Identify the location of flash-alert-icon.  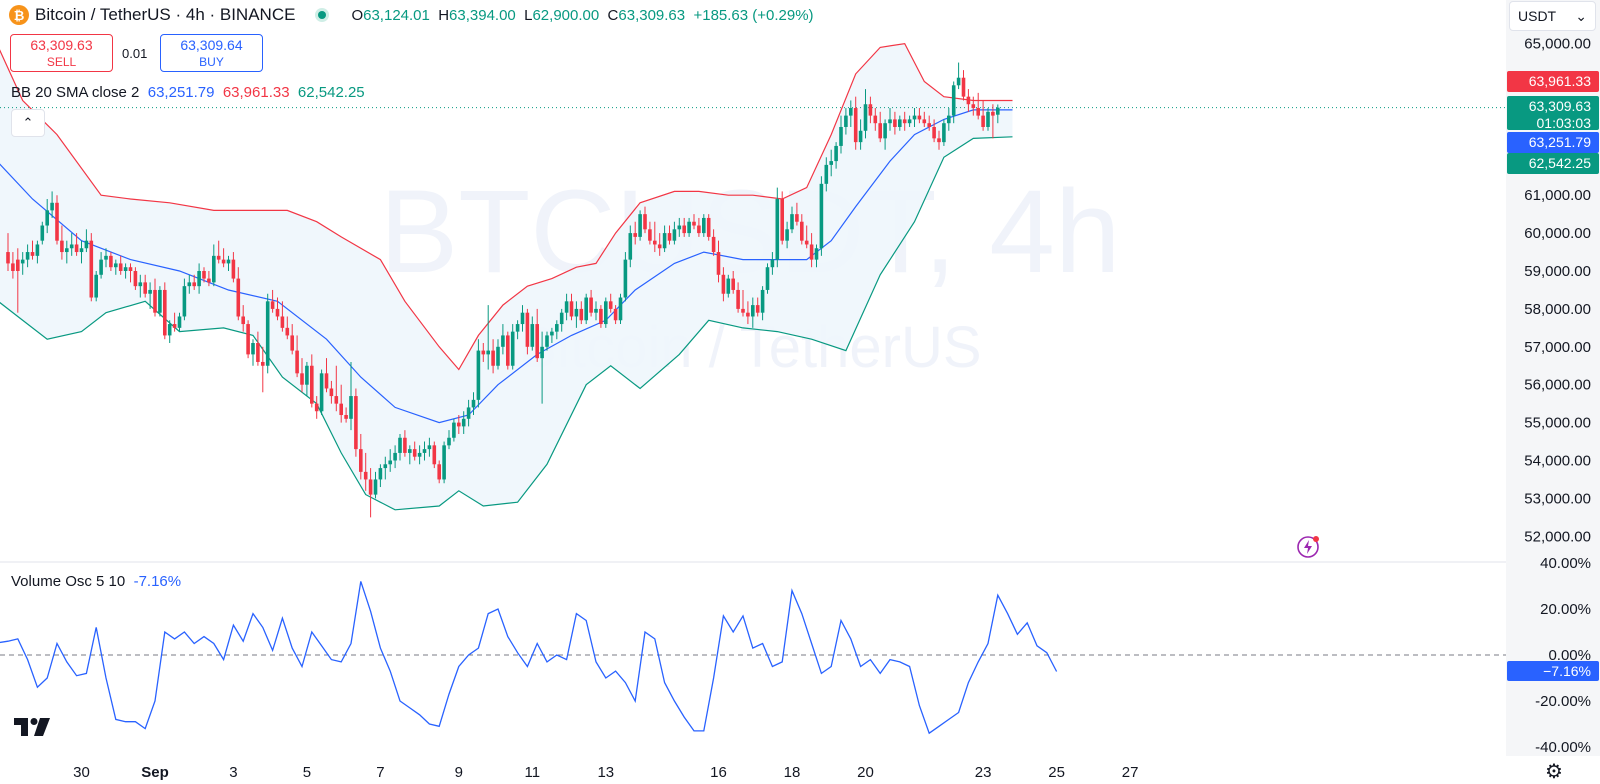
(1308, 547).